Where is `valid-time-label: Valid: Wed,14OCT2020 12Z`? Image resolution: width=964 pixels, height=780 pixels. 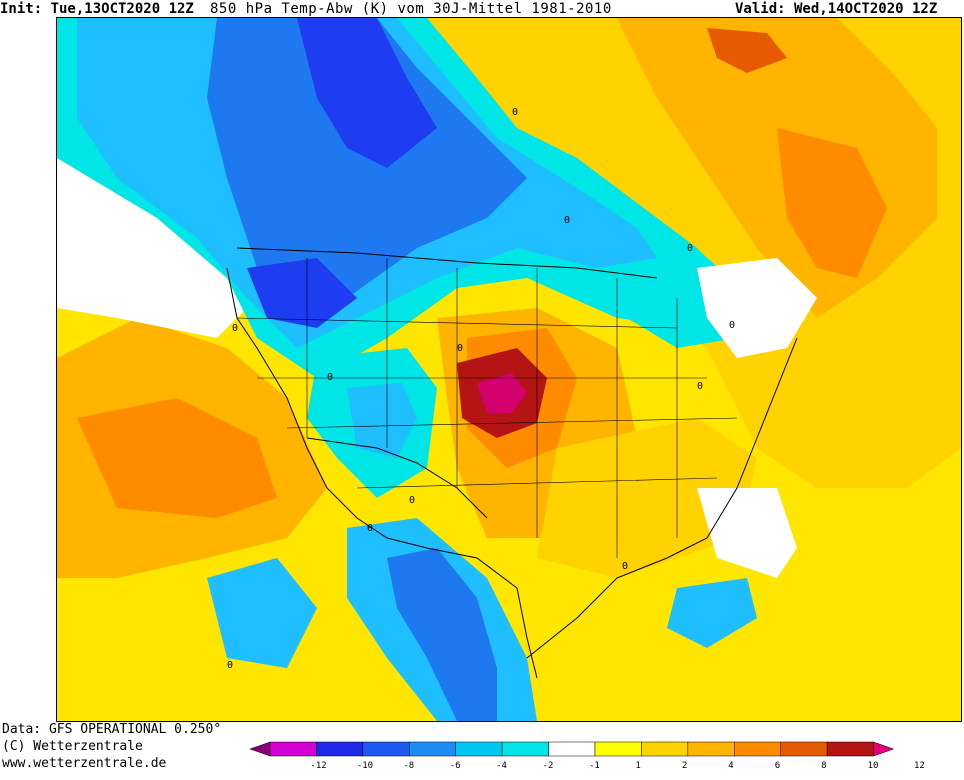 valid-time-label: Valid: Wed,14OCT2020 12Z is located at coordinates (836, 9).